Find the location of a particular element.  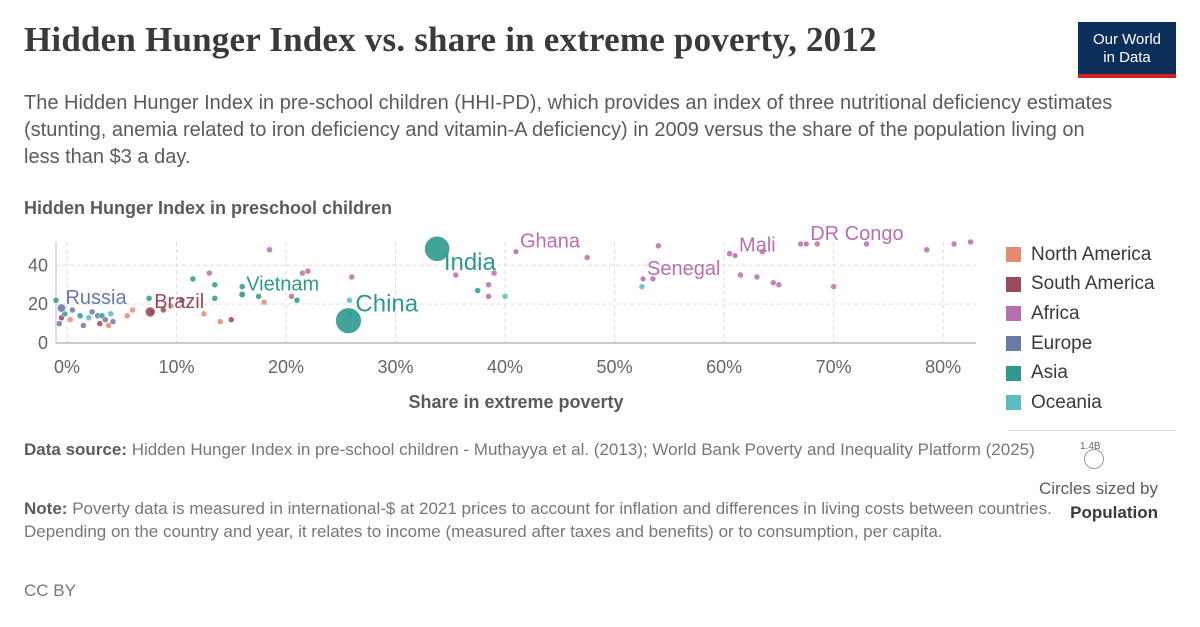

legend-label: Asia is located at coordinates (1049, 373).